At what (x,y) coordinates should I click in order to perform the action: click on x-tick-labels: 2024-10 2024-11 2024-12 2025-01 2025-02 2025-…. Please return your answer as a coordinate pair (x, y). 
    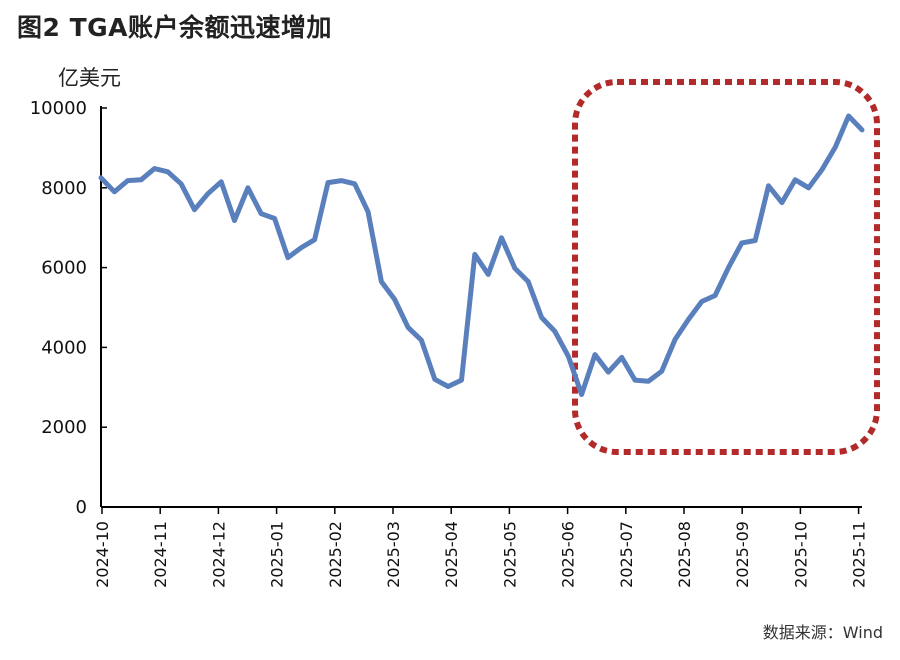
    Looking at the image, I should click on (481, 554).